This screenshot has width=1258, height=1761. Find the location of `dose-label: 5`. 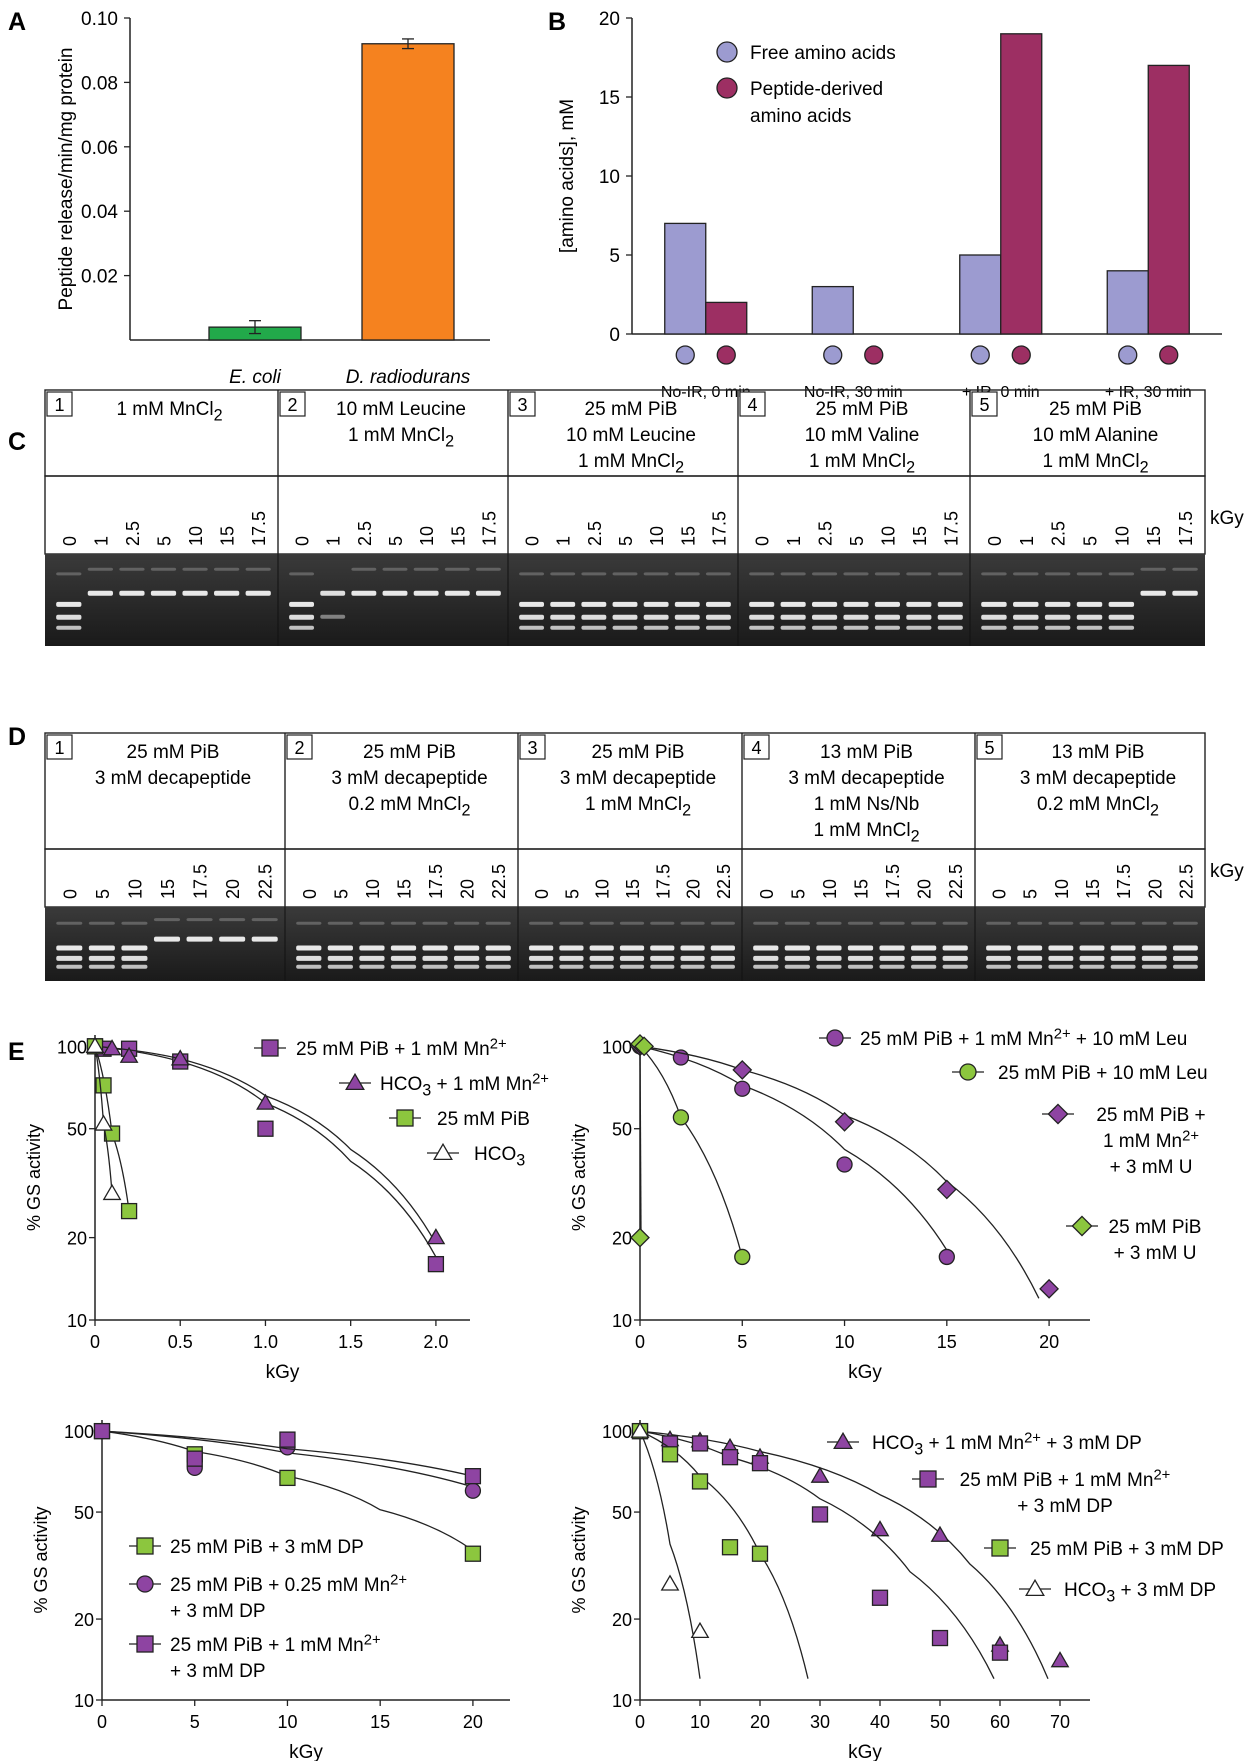

dose-label: 5 is located at coordinates (341, 894).